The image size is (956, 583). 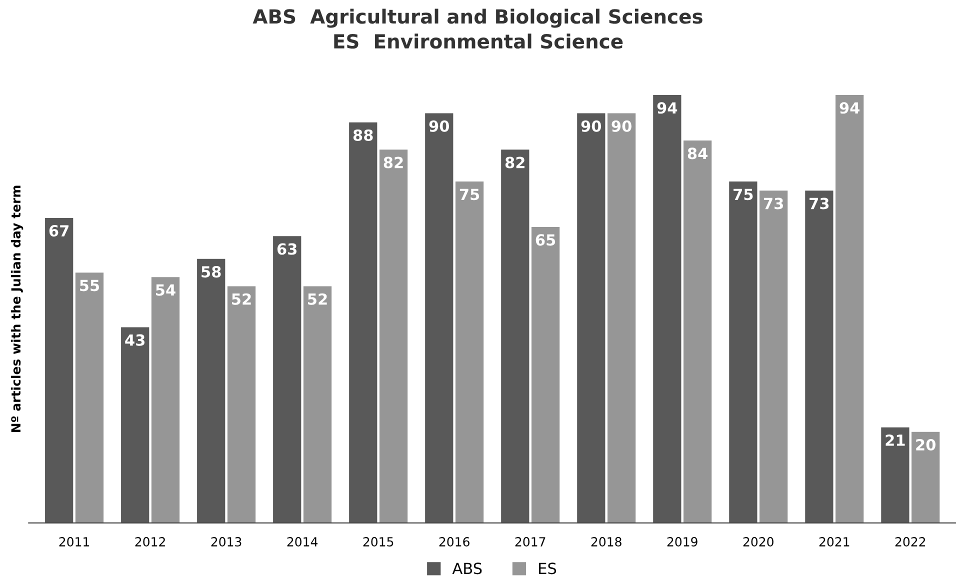 What do you see at coordinates (546, 240) in the screenshot?
I see `data-label: 65` at bounding box center [546, 240].